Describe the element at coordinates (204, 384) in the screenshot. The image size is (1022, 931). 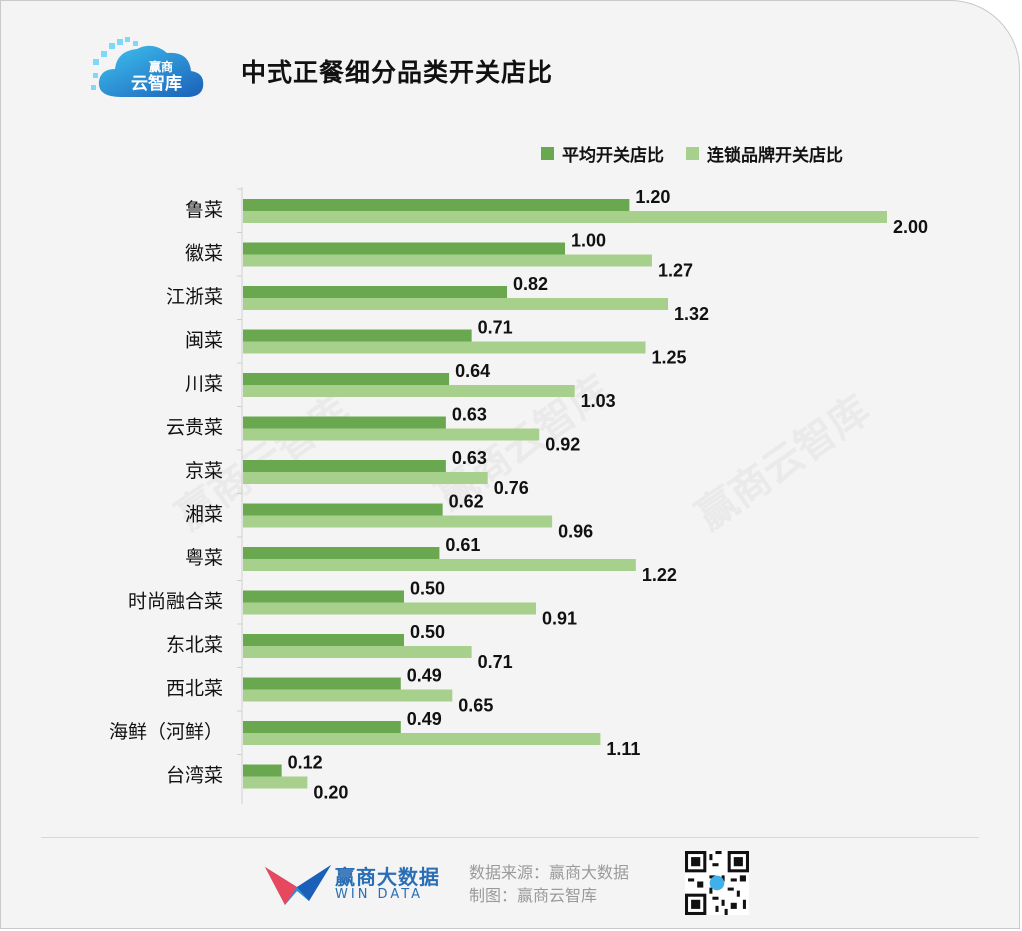
I see `category-label: 川菜` at that location.